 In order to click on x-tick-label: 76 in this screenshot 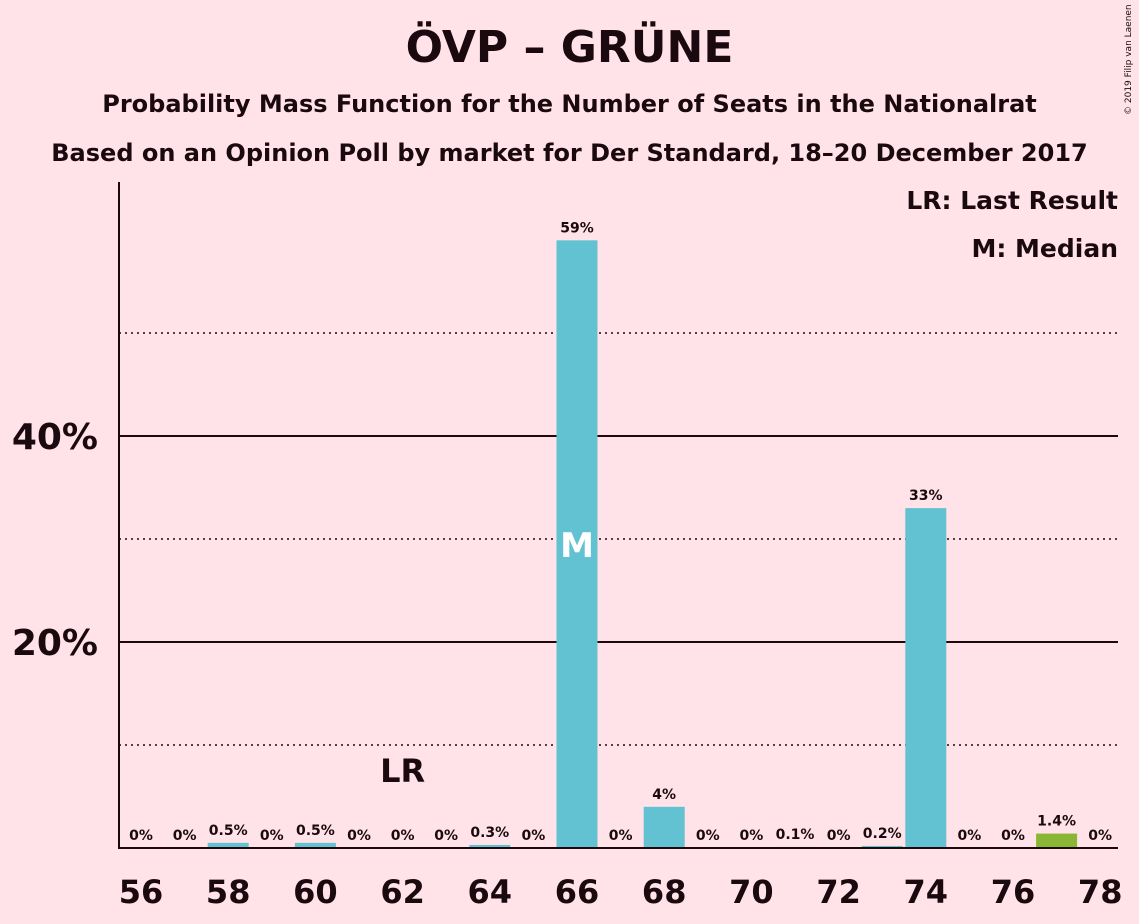, I will do `click(1013, 892)`.